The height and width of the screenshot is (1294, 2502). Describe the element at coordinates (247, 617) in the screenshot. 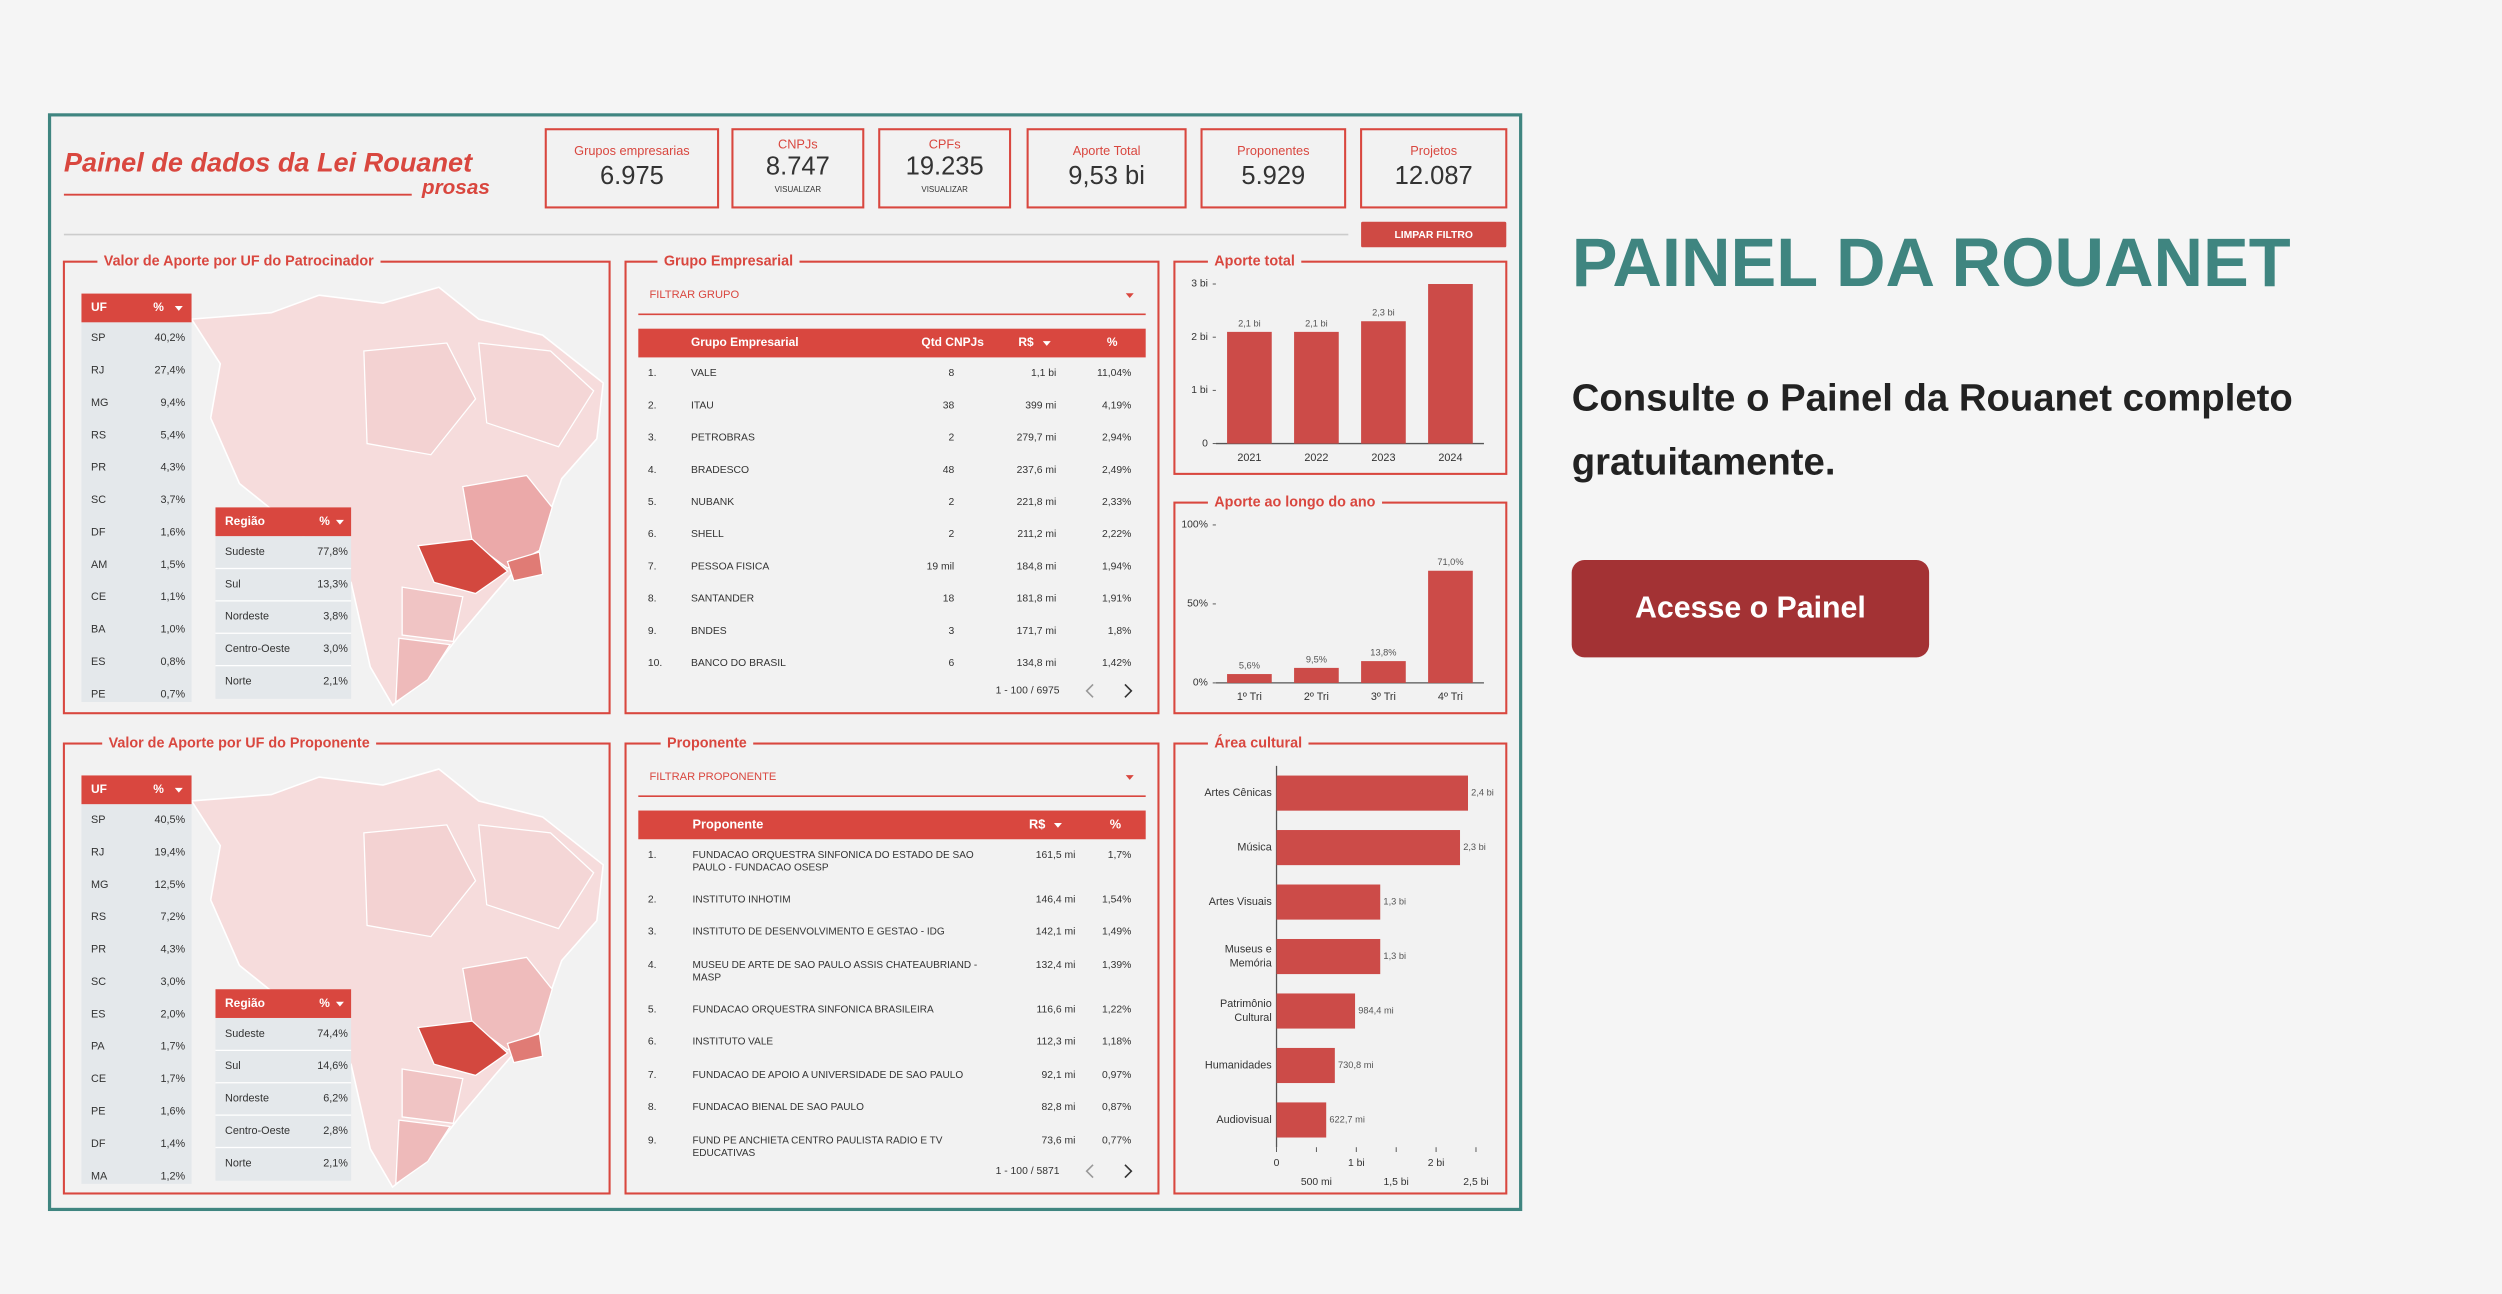

I see `table-cell: Nordeste` at that location.